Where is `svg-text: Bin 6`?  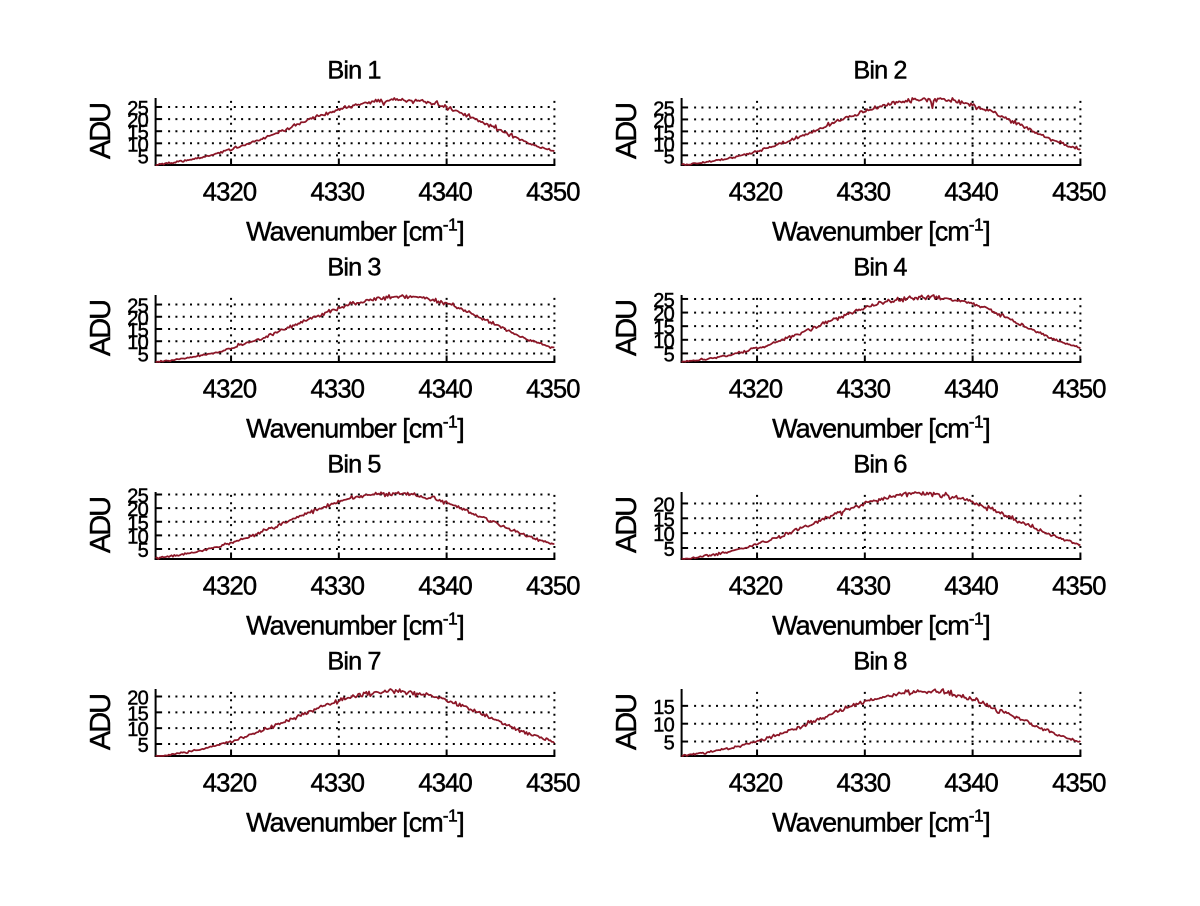
svg-text: Bin 6 is located at coordinates (879, 464).